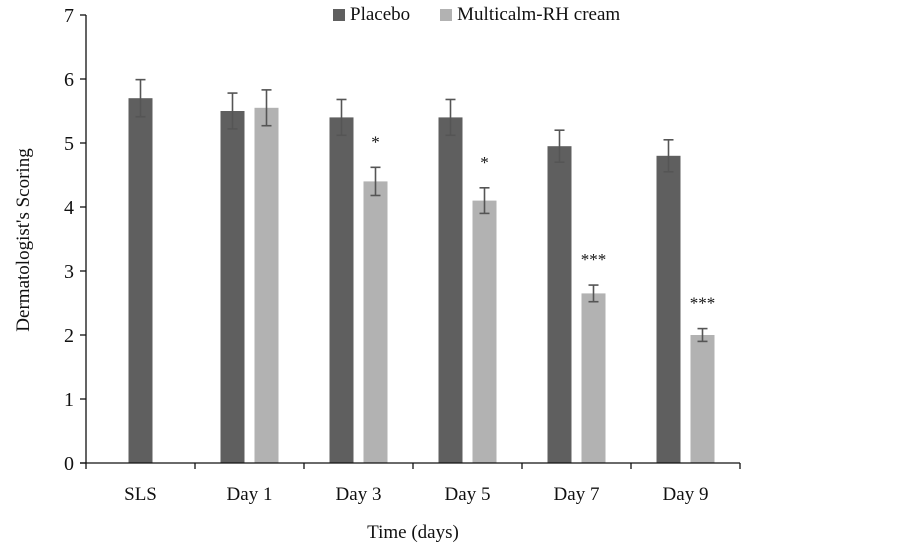 The height and width of the screenshot is (550, 902). Describe the element at coordinates (413, 532) in the screenshot. I see `x-axis-label: Time (days)` at that location.